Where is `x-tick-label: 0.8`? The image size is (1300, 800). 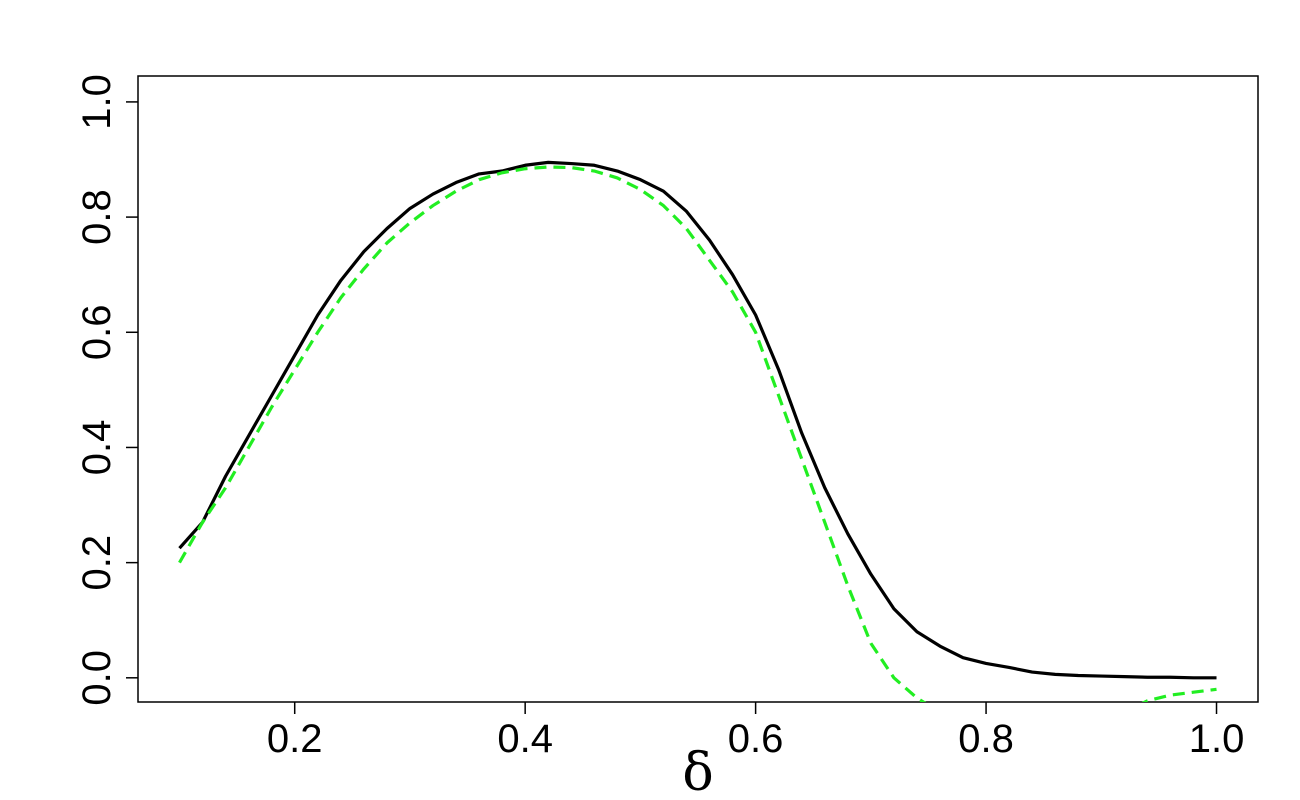
x-tick-label: 0.8 is located at coordinates (986, 739).